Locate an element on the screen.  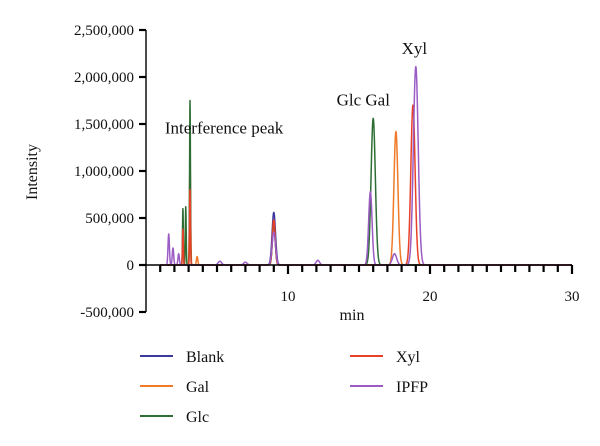
y-tick-label: 2,500,000 is located at coordinates (104, 31).